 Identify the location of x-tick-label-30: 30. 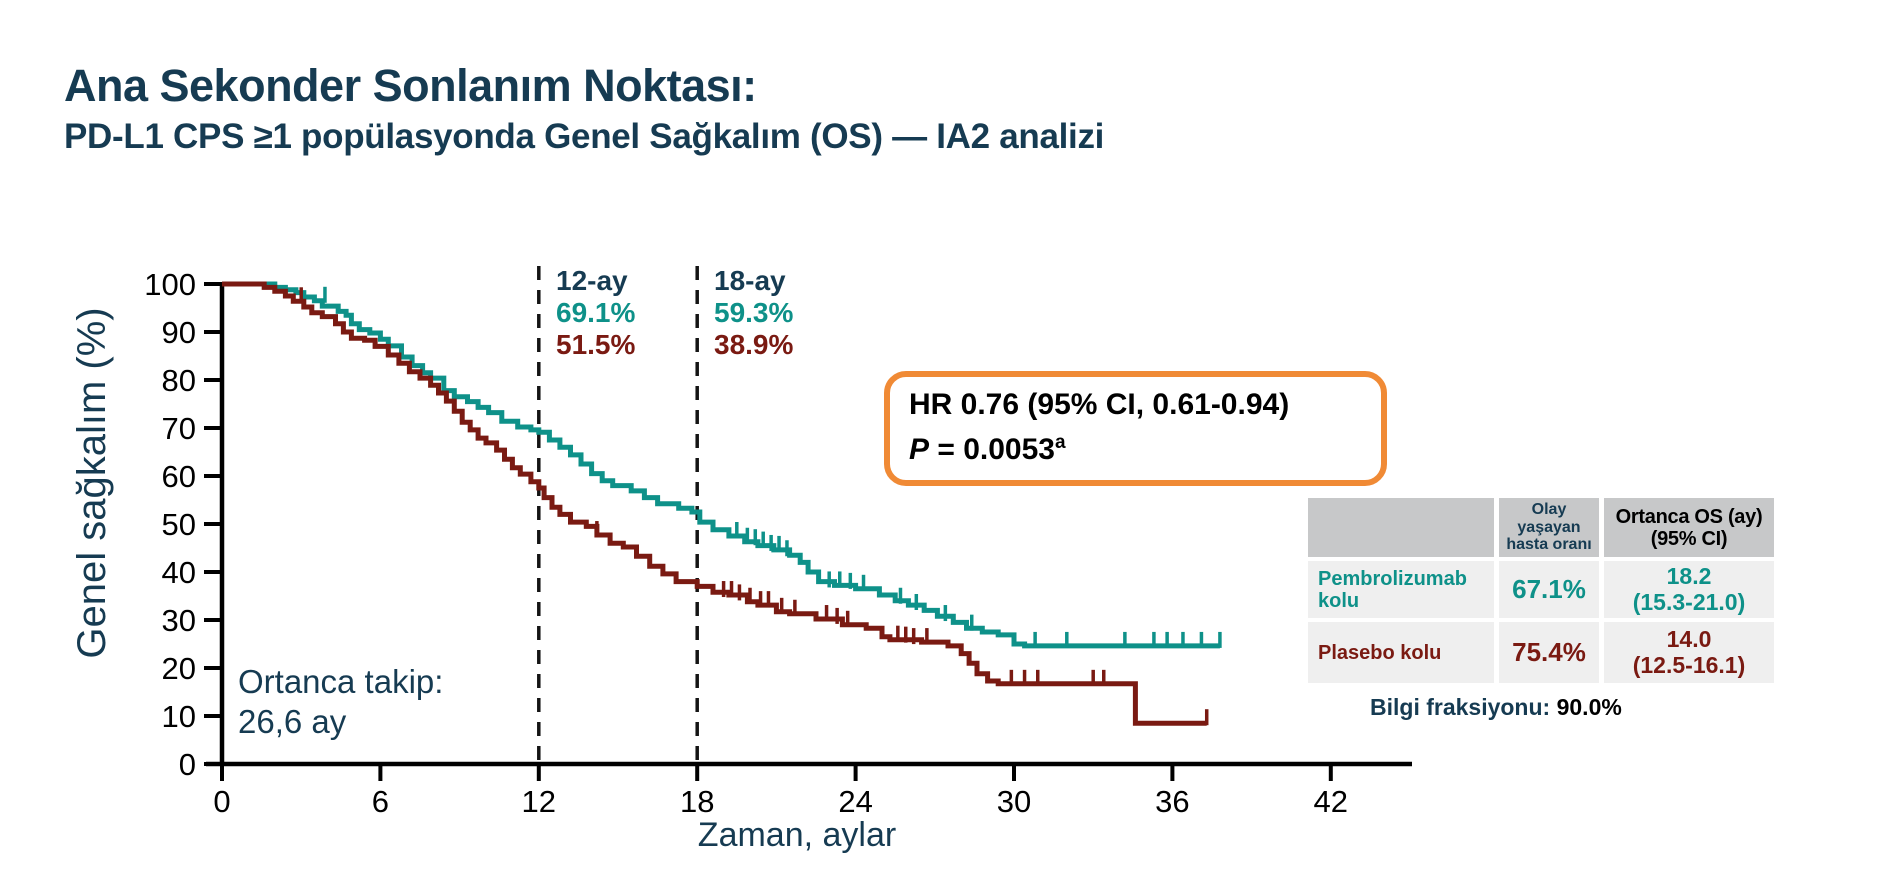
(1014, 801).